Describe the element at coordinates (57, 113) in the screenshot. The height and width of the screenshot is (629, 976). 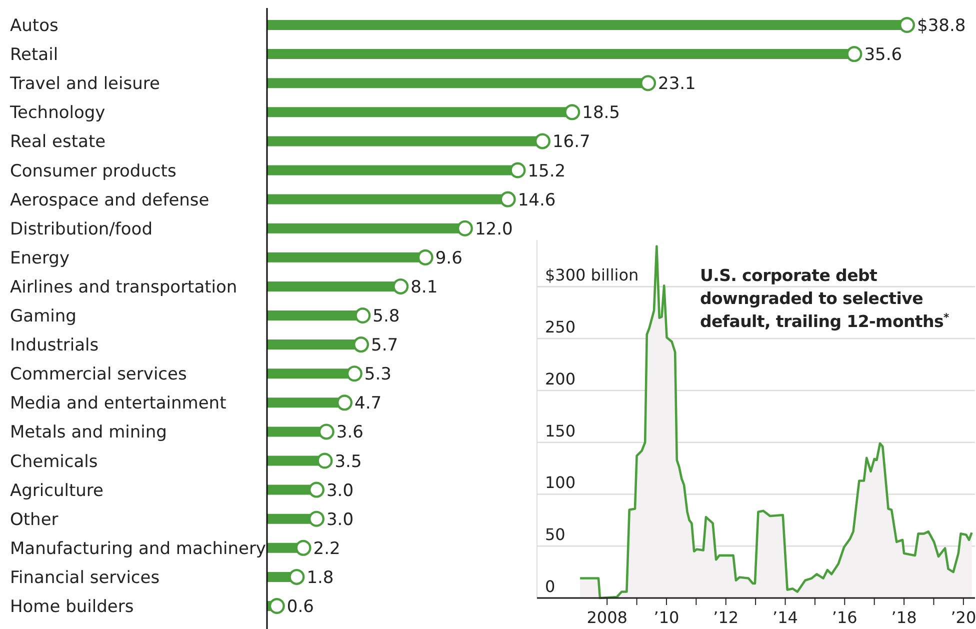
I see `y-tick-label: Technology` at that location.